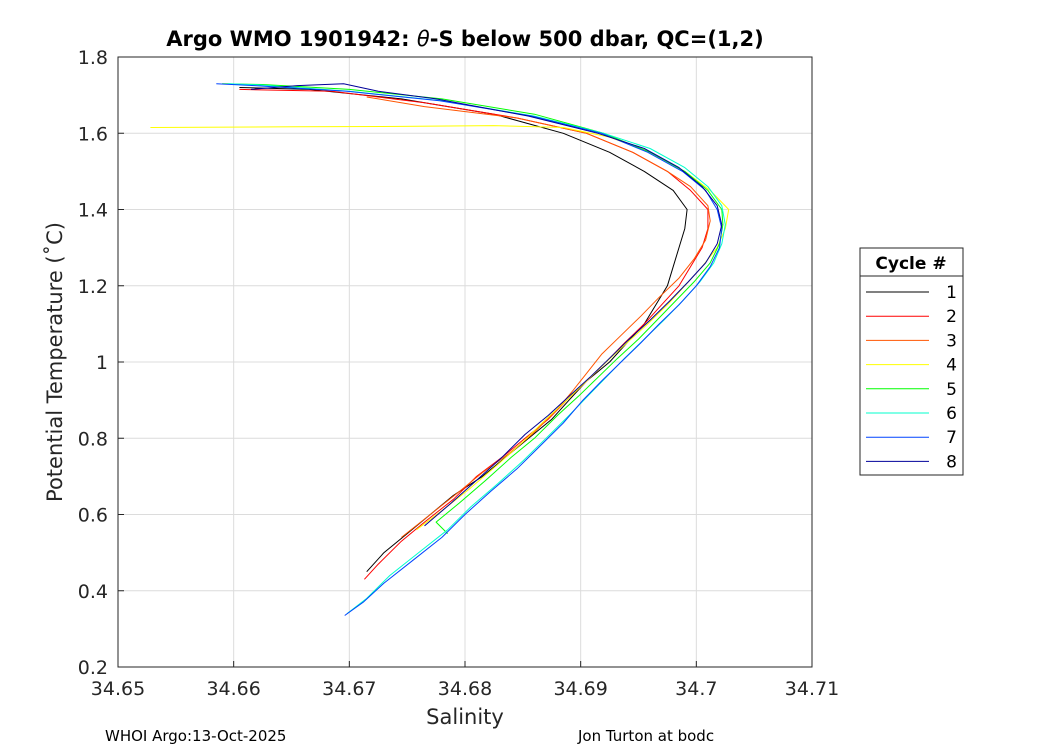 Image resolution: width=1050 pixels, height=750 pixels. Describe the element at coordinates (951, 317) in the screenshot. I see `legend-label-cycle-2: 2` at that location.